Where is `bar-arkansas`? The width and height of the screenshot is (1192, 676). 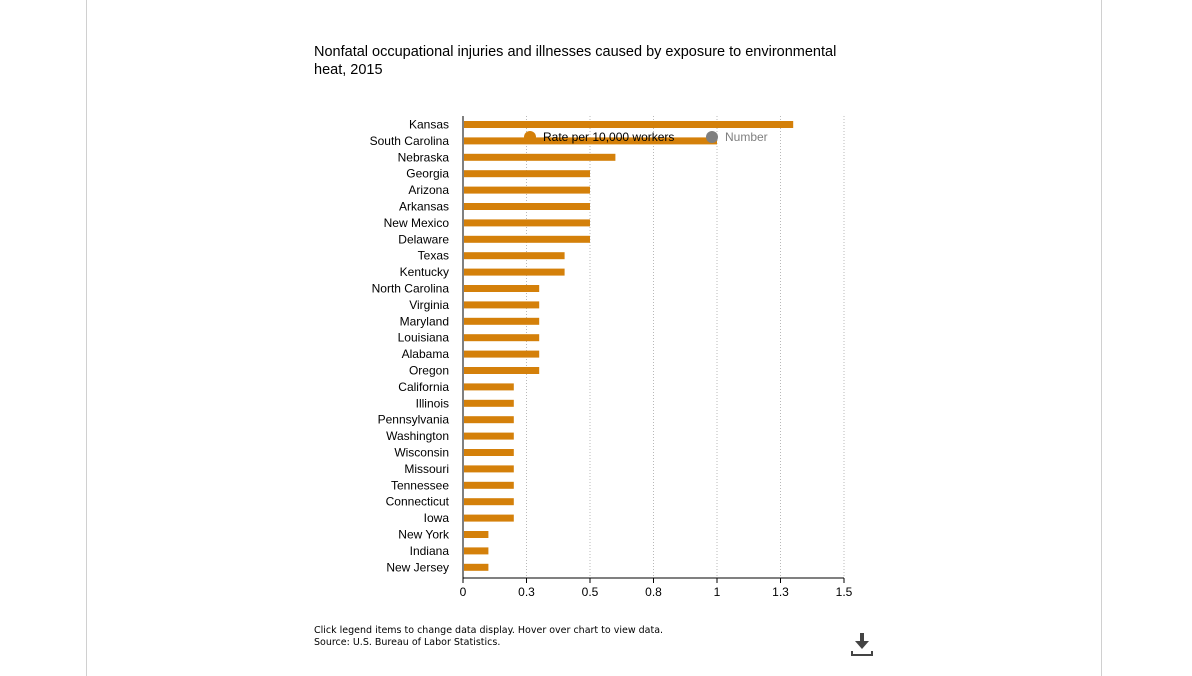 bar-arkansas is located at coordinates (527, 206).